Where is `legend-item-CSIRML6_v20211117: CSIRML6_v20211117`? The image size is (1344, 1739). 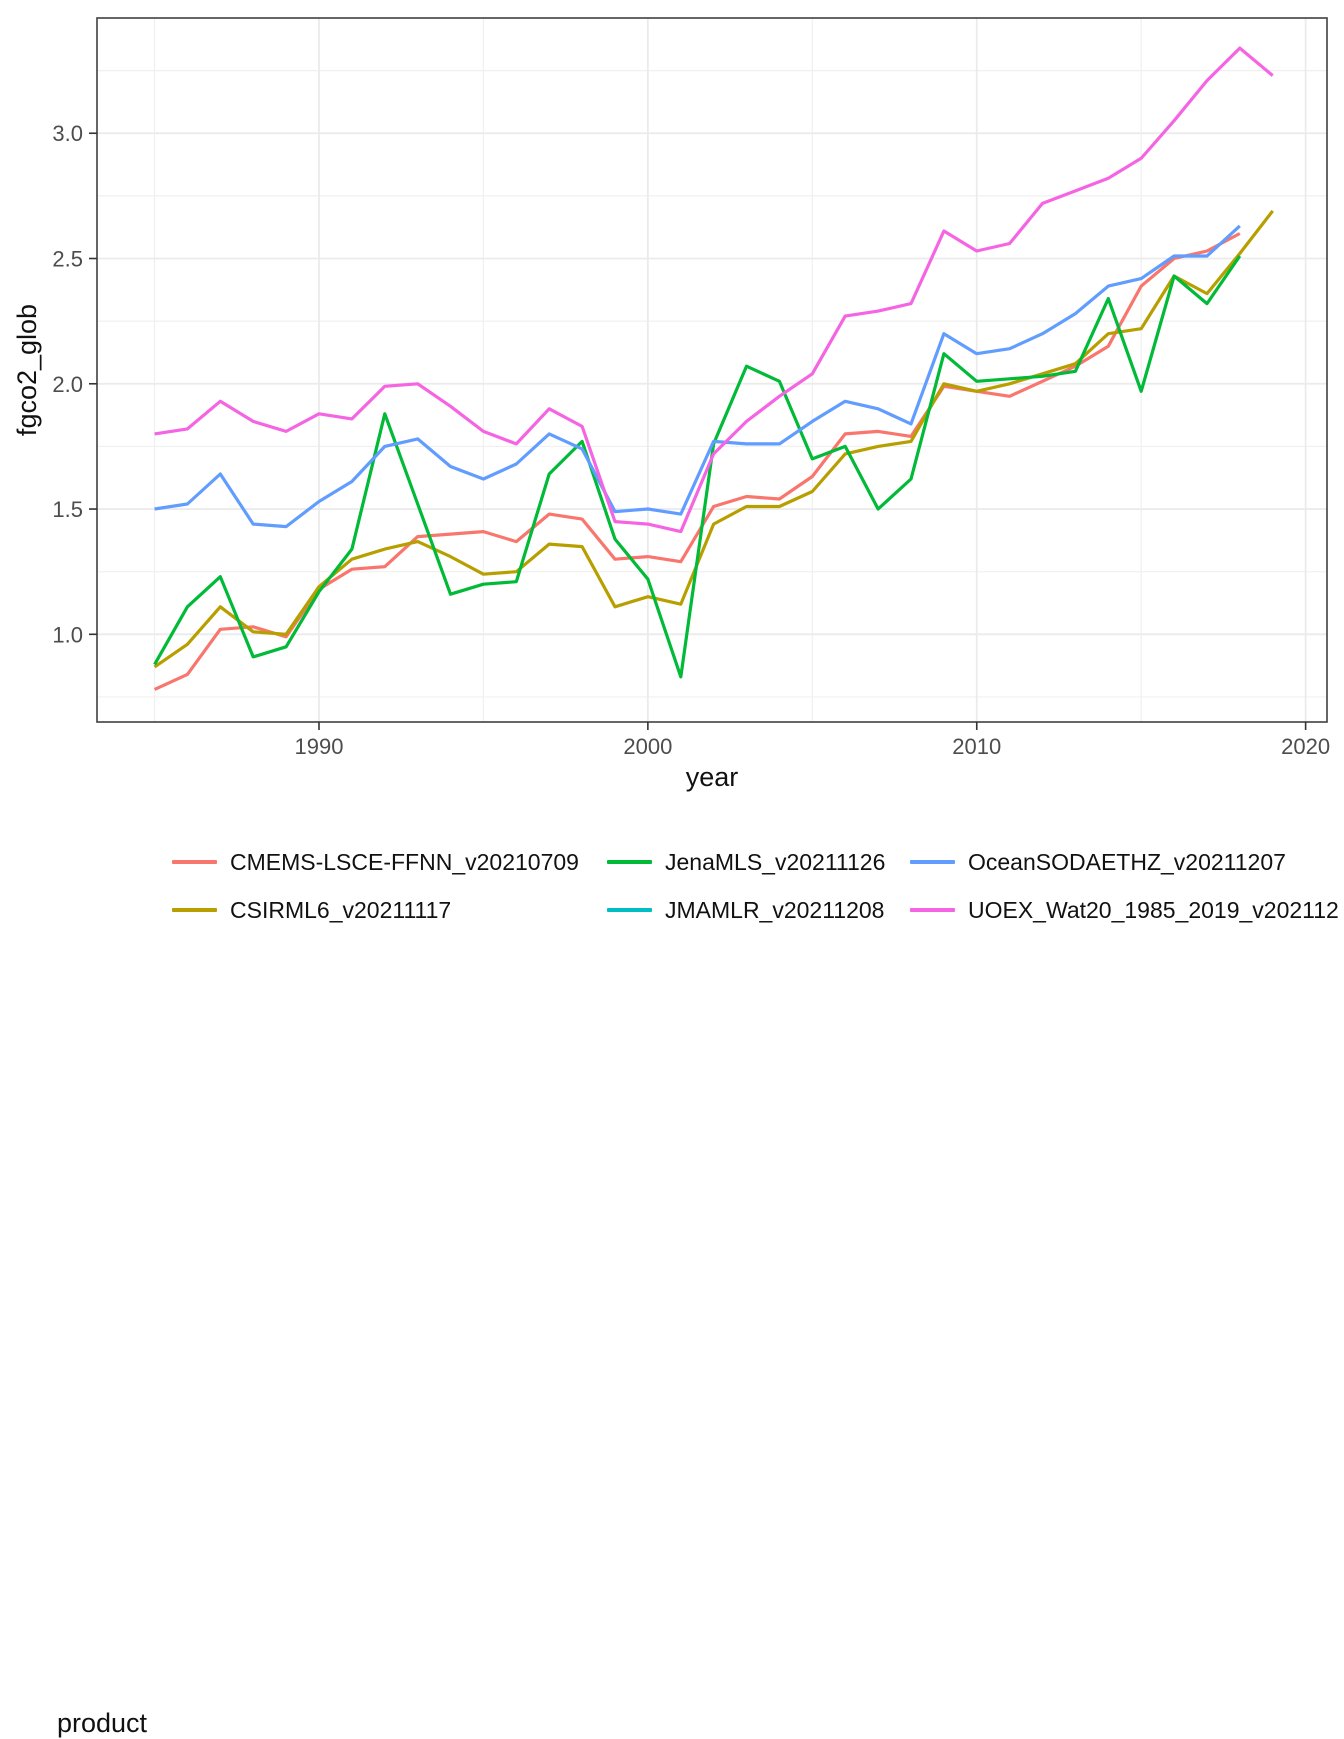
legend-item-CSIRML6_v20211117: CSIRML6_v20211117 is located at coordinates (311, 910).